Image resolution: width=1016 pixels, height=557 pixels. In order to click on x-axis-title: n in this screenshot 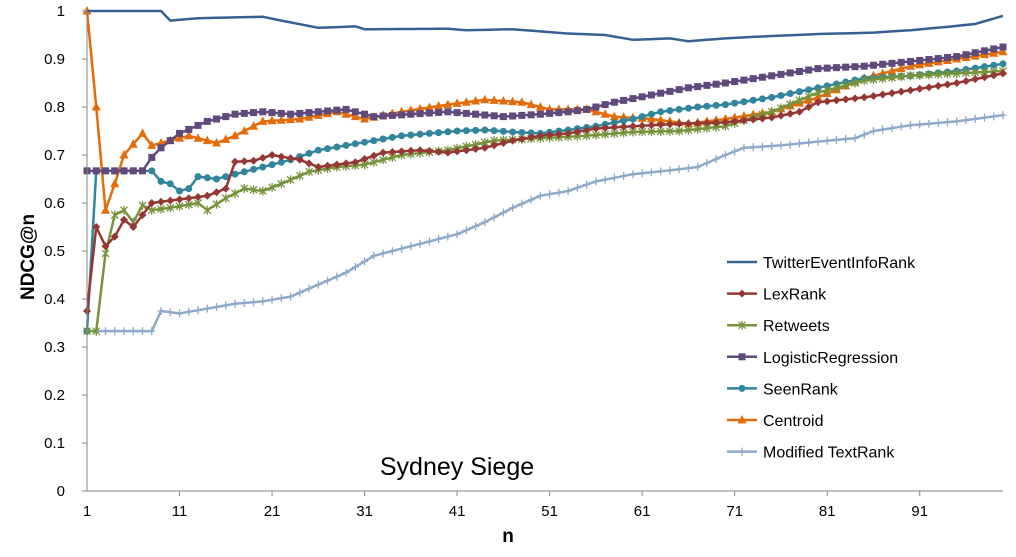, I will do `click(508, 536)`.